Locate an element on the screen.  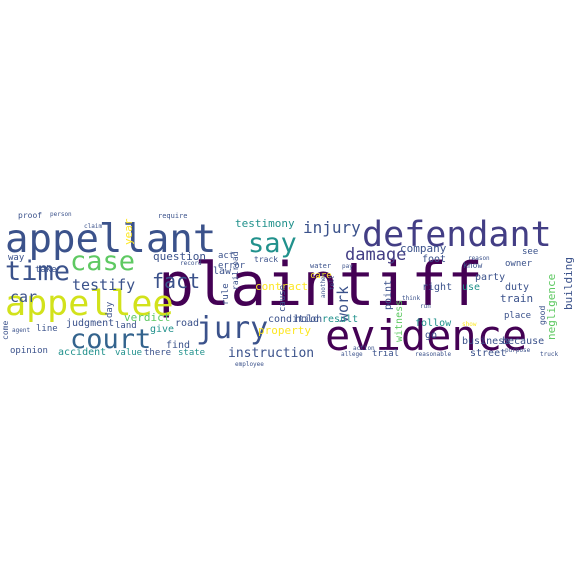
word: appellant is located at coordinates (110, 239).